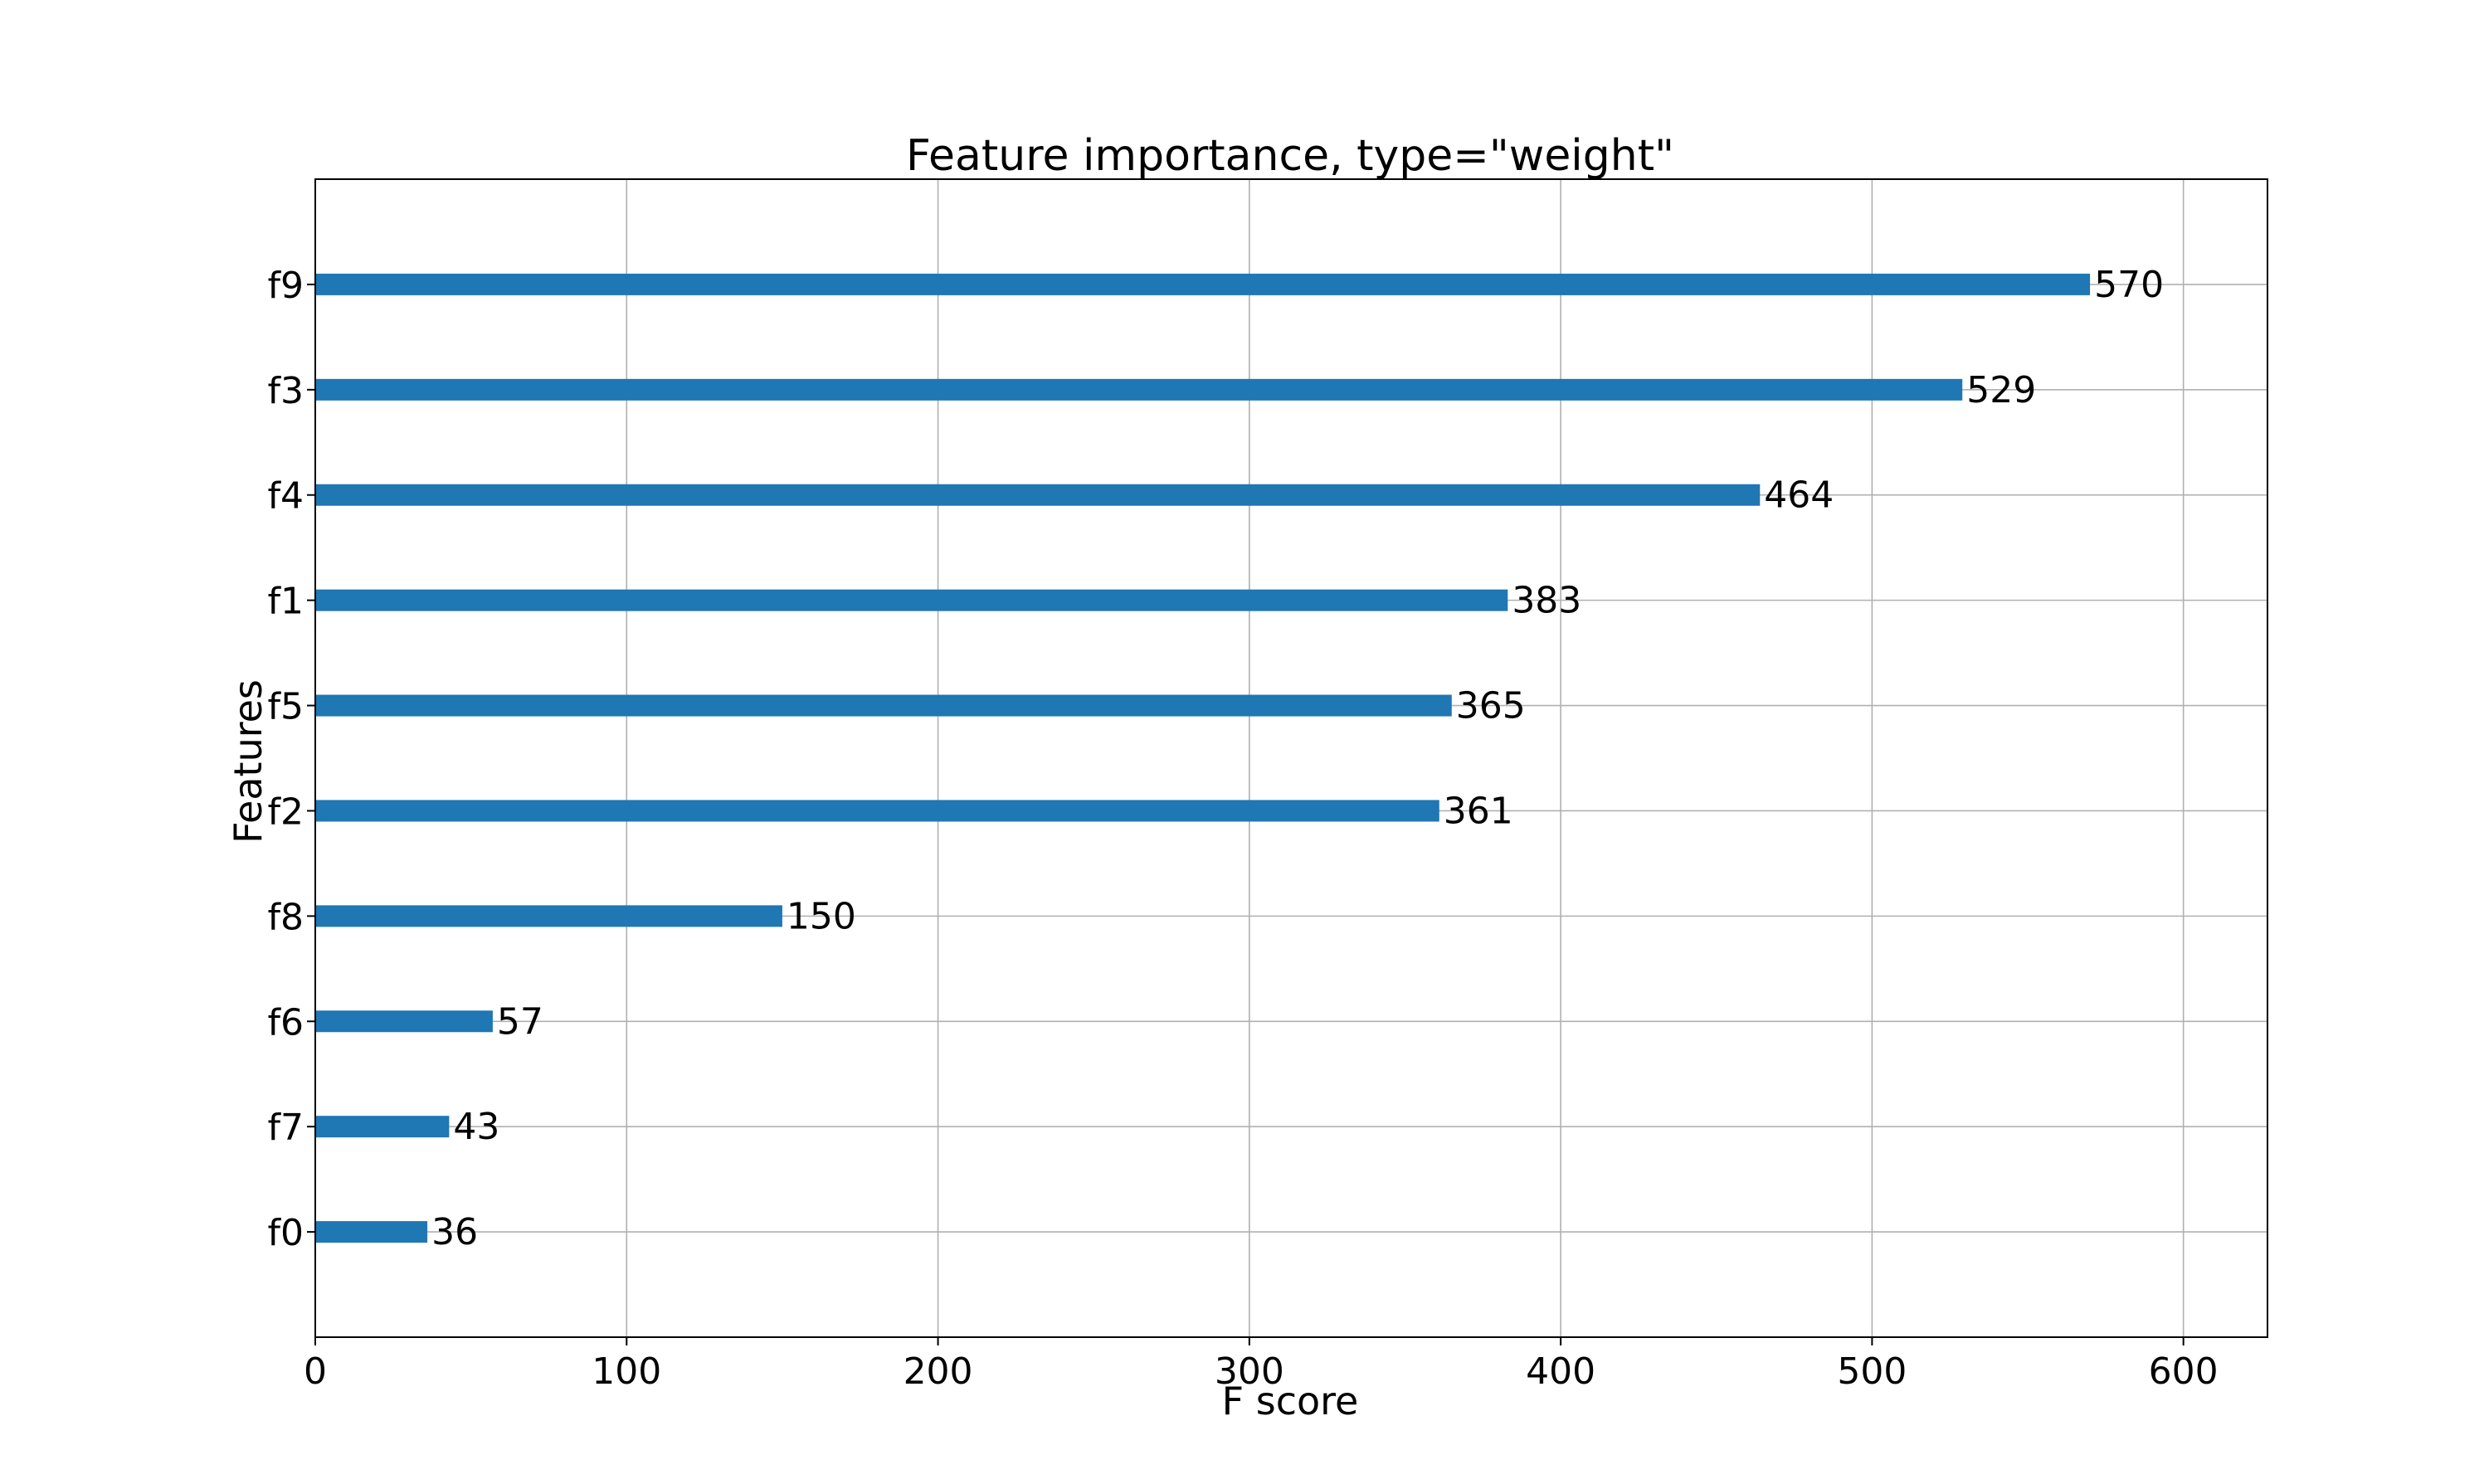 The image size is (2489, 1484). What do you see at coordinates (286, 917) in the screenshot?
I see `y-tick-label: f8` at bounding box center [286, 917].